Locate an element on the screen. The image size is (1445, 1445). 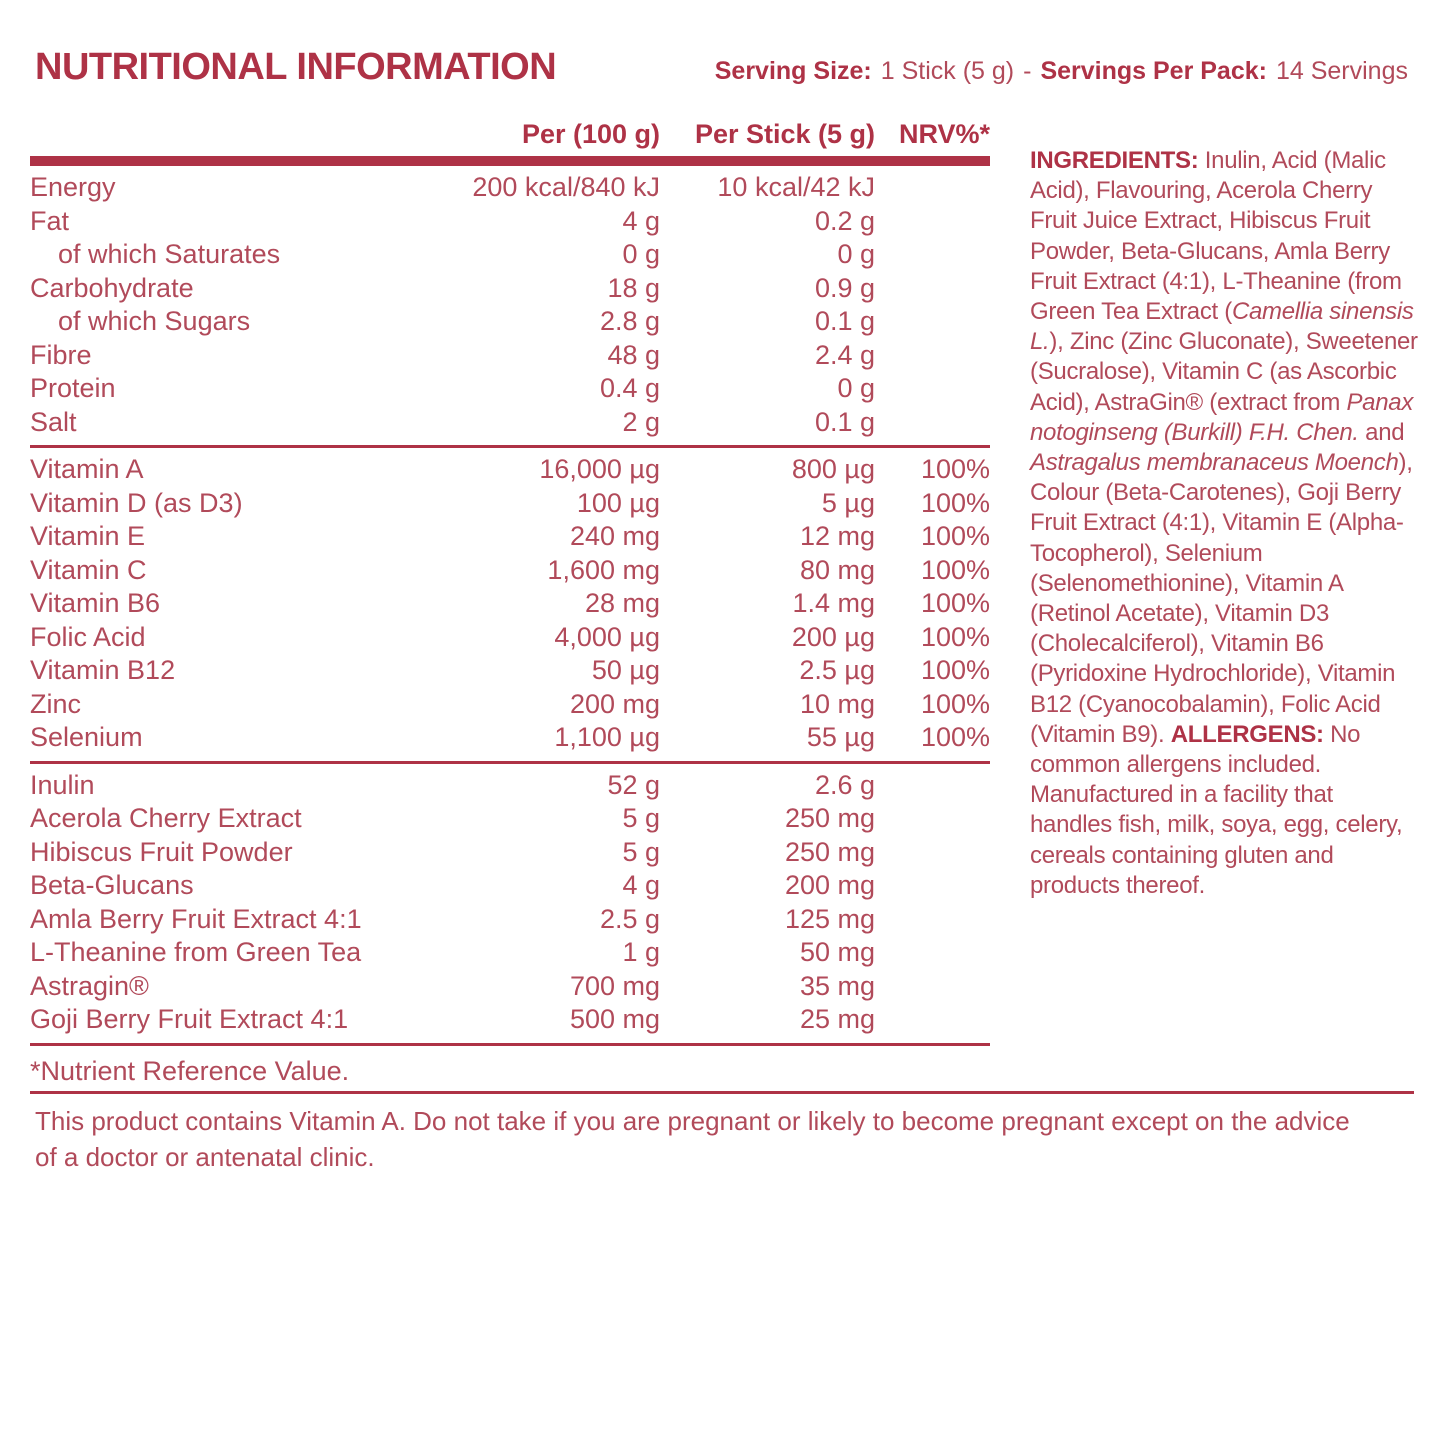
row-per-stick-value: 2.5 µg is located at coordinates (837, 670).